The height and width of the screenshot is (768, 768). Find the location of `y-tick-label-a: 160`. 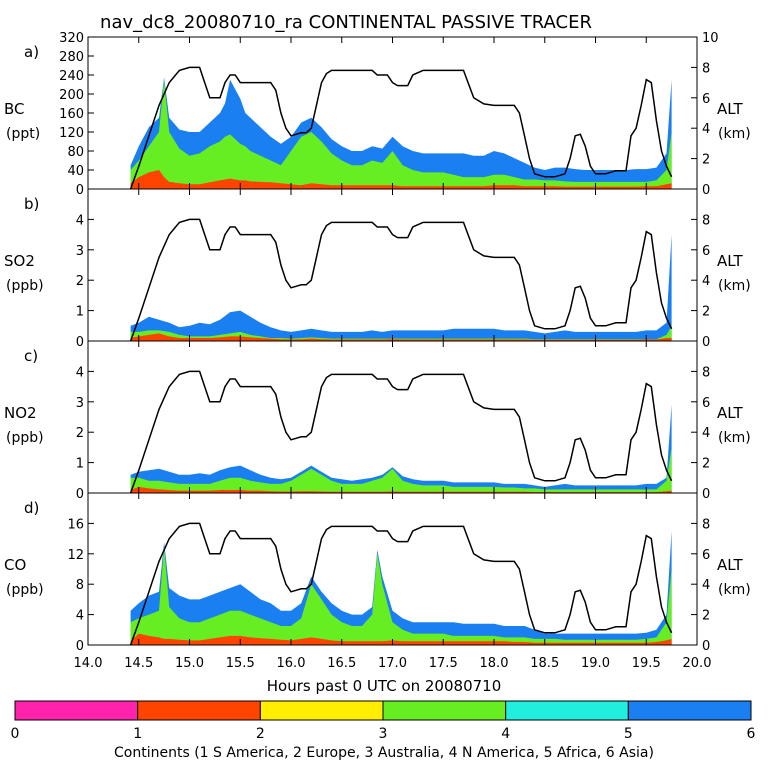

y-tick-label-a: 160 is located at coordinates (71, 114).